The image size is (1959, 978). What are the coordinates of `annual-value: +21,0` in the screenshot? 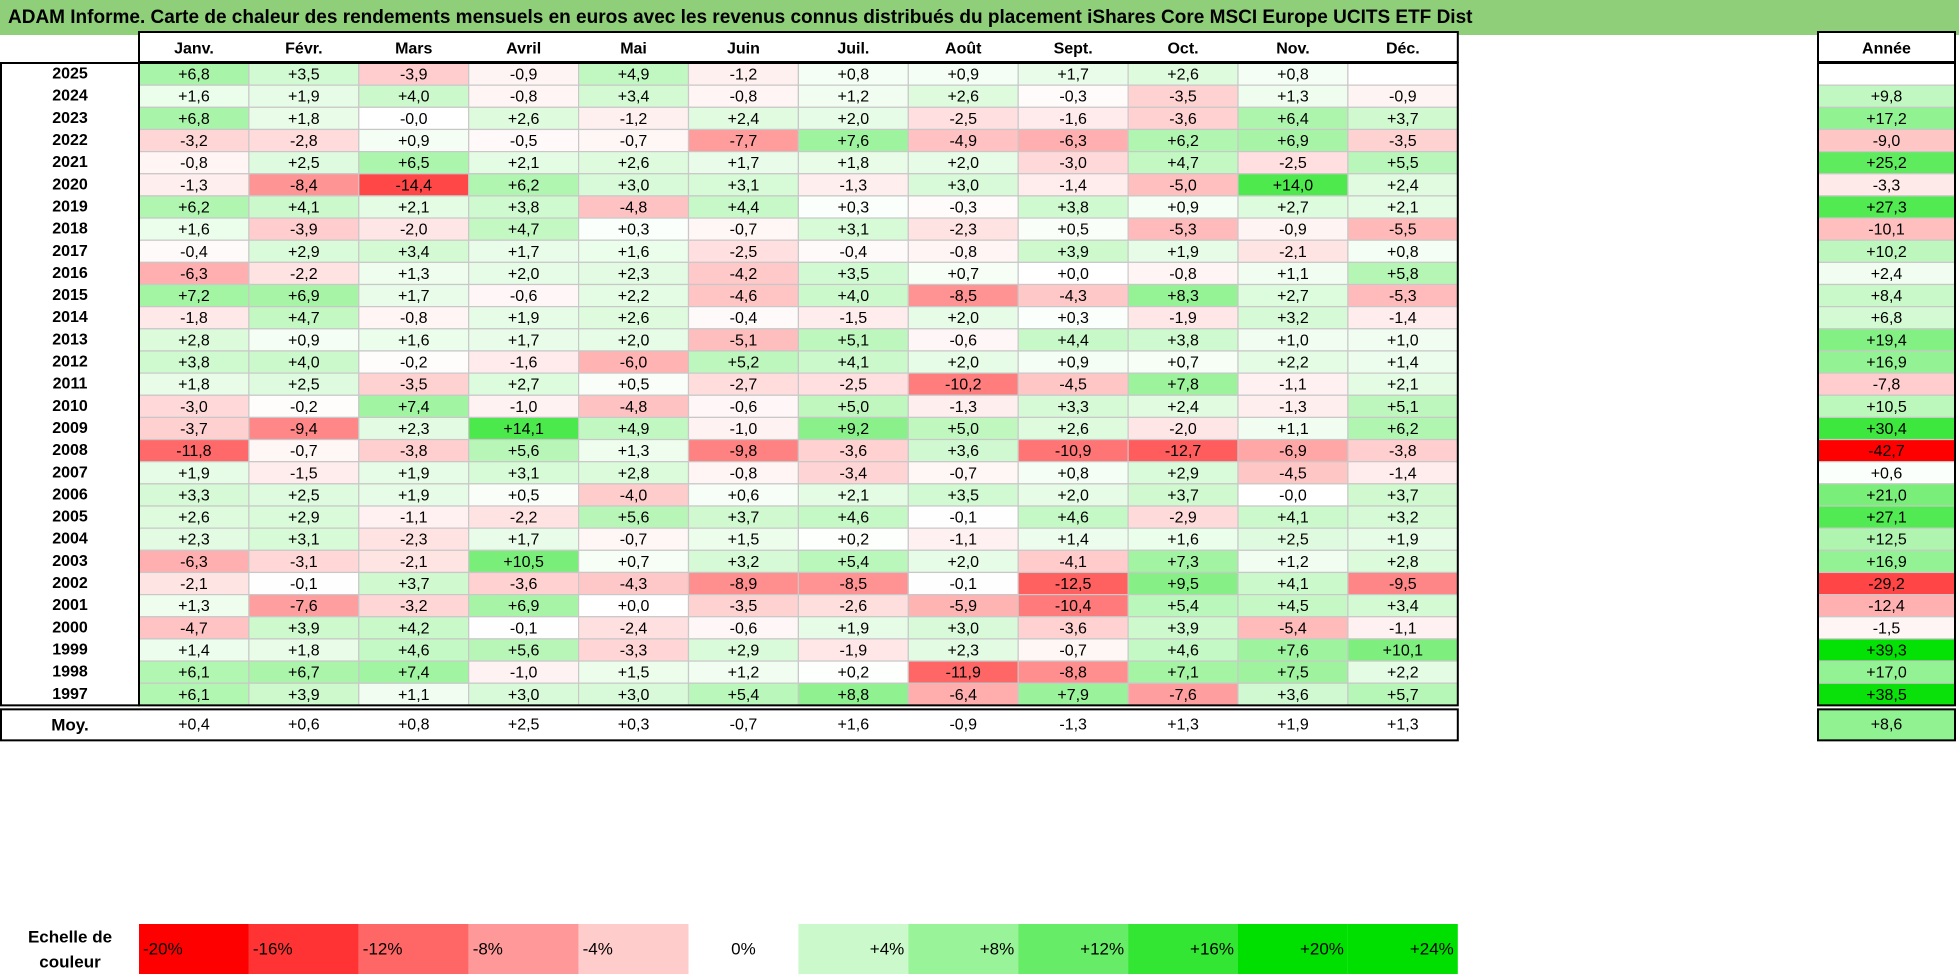 It's located at (1886, 495).